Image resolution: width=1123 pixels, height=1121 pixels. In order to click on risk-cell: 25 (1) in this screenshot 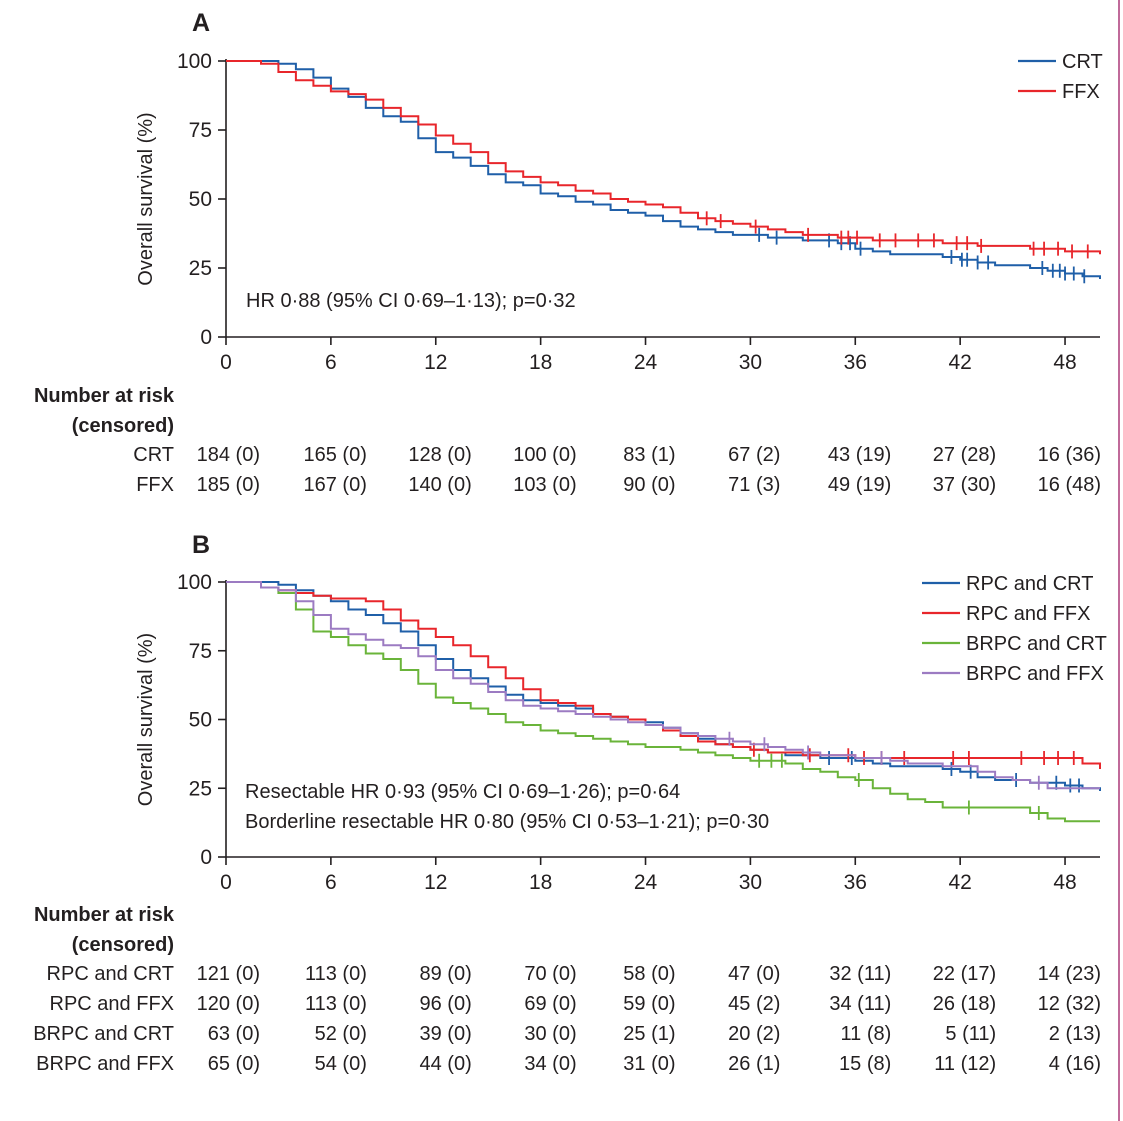, I will do `click(649, 1034)`.